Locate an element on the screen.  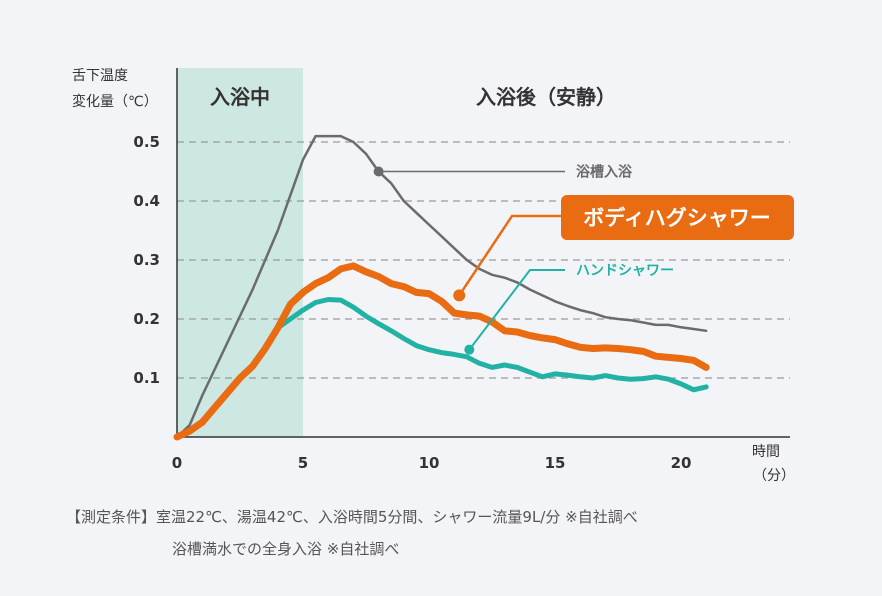
zone-label-in-bath: 入浴中 is located at coordinates (240, 97).